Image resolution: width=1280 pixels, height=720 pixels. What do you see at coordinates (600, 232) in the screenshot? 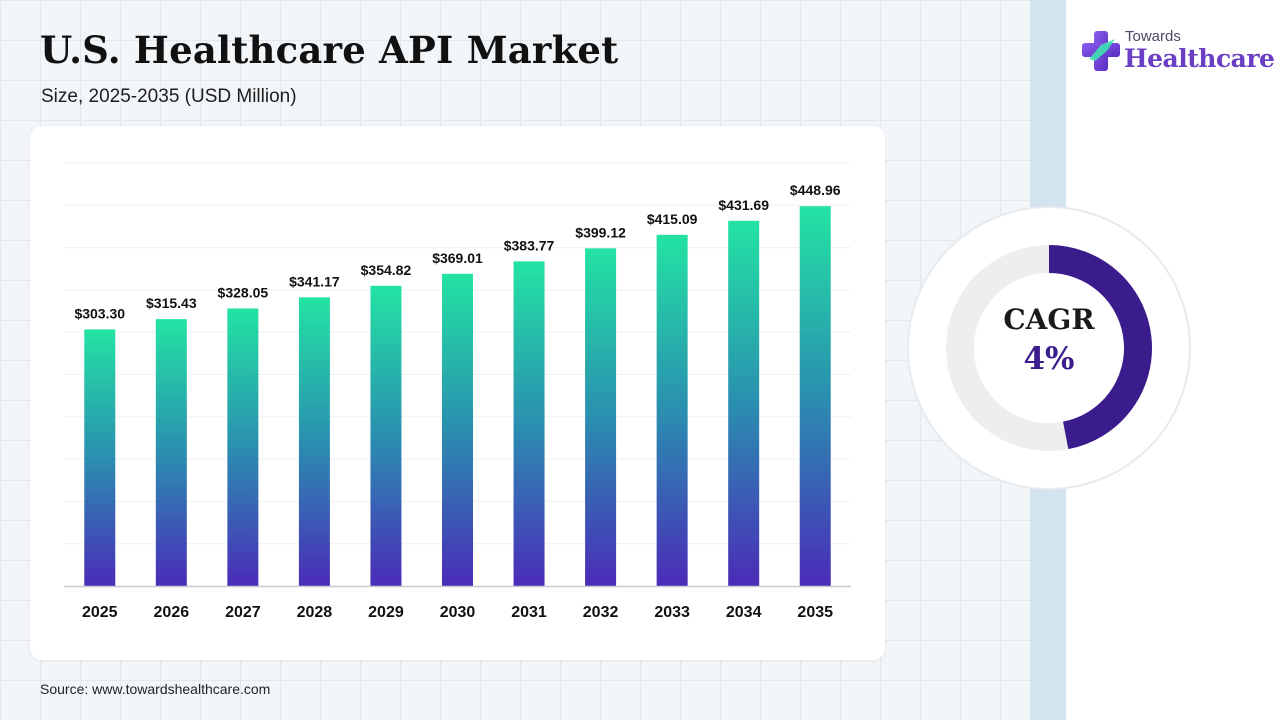
I see `data-label-2032: $399.12` at bounding box center [600, 232].